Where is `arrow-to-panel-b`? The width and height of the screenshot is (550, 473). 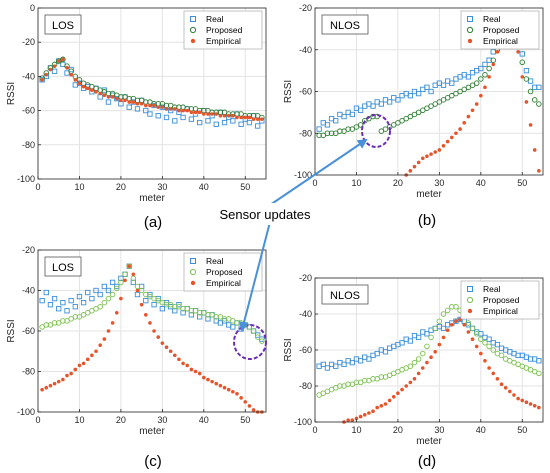
arrow-to-panel-b is located at coordinates (318, 172).